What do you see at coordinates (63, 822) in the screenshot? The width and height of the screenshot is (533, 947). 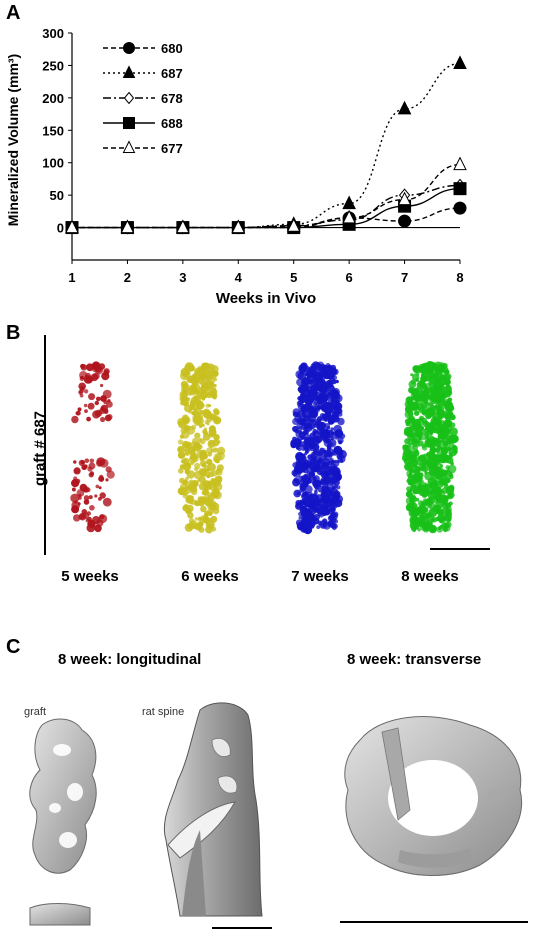 I see `graft-longitudinal-render` at bounding box center [63, 822].